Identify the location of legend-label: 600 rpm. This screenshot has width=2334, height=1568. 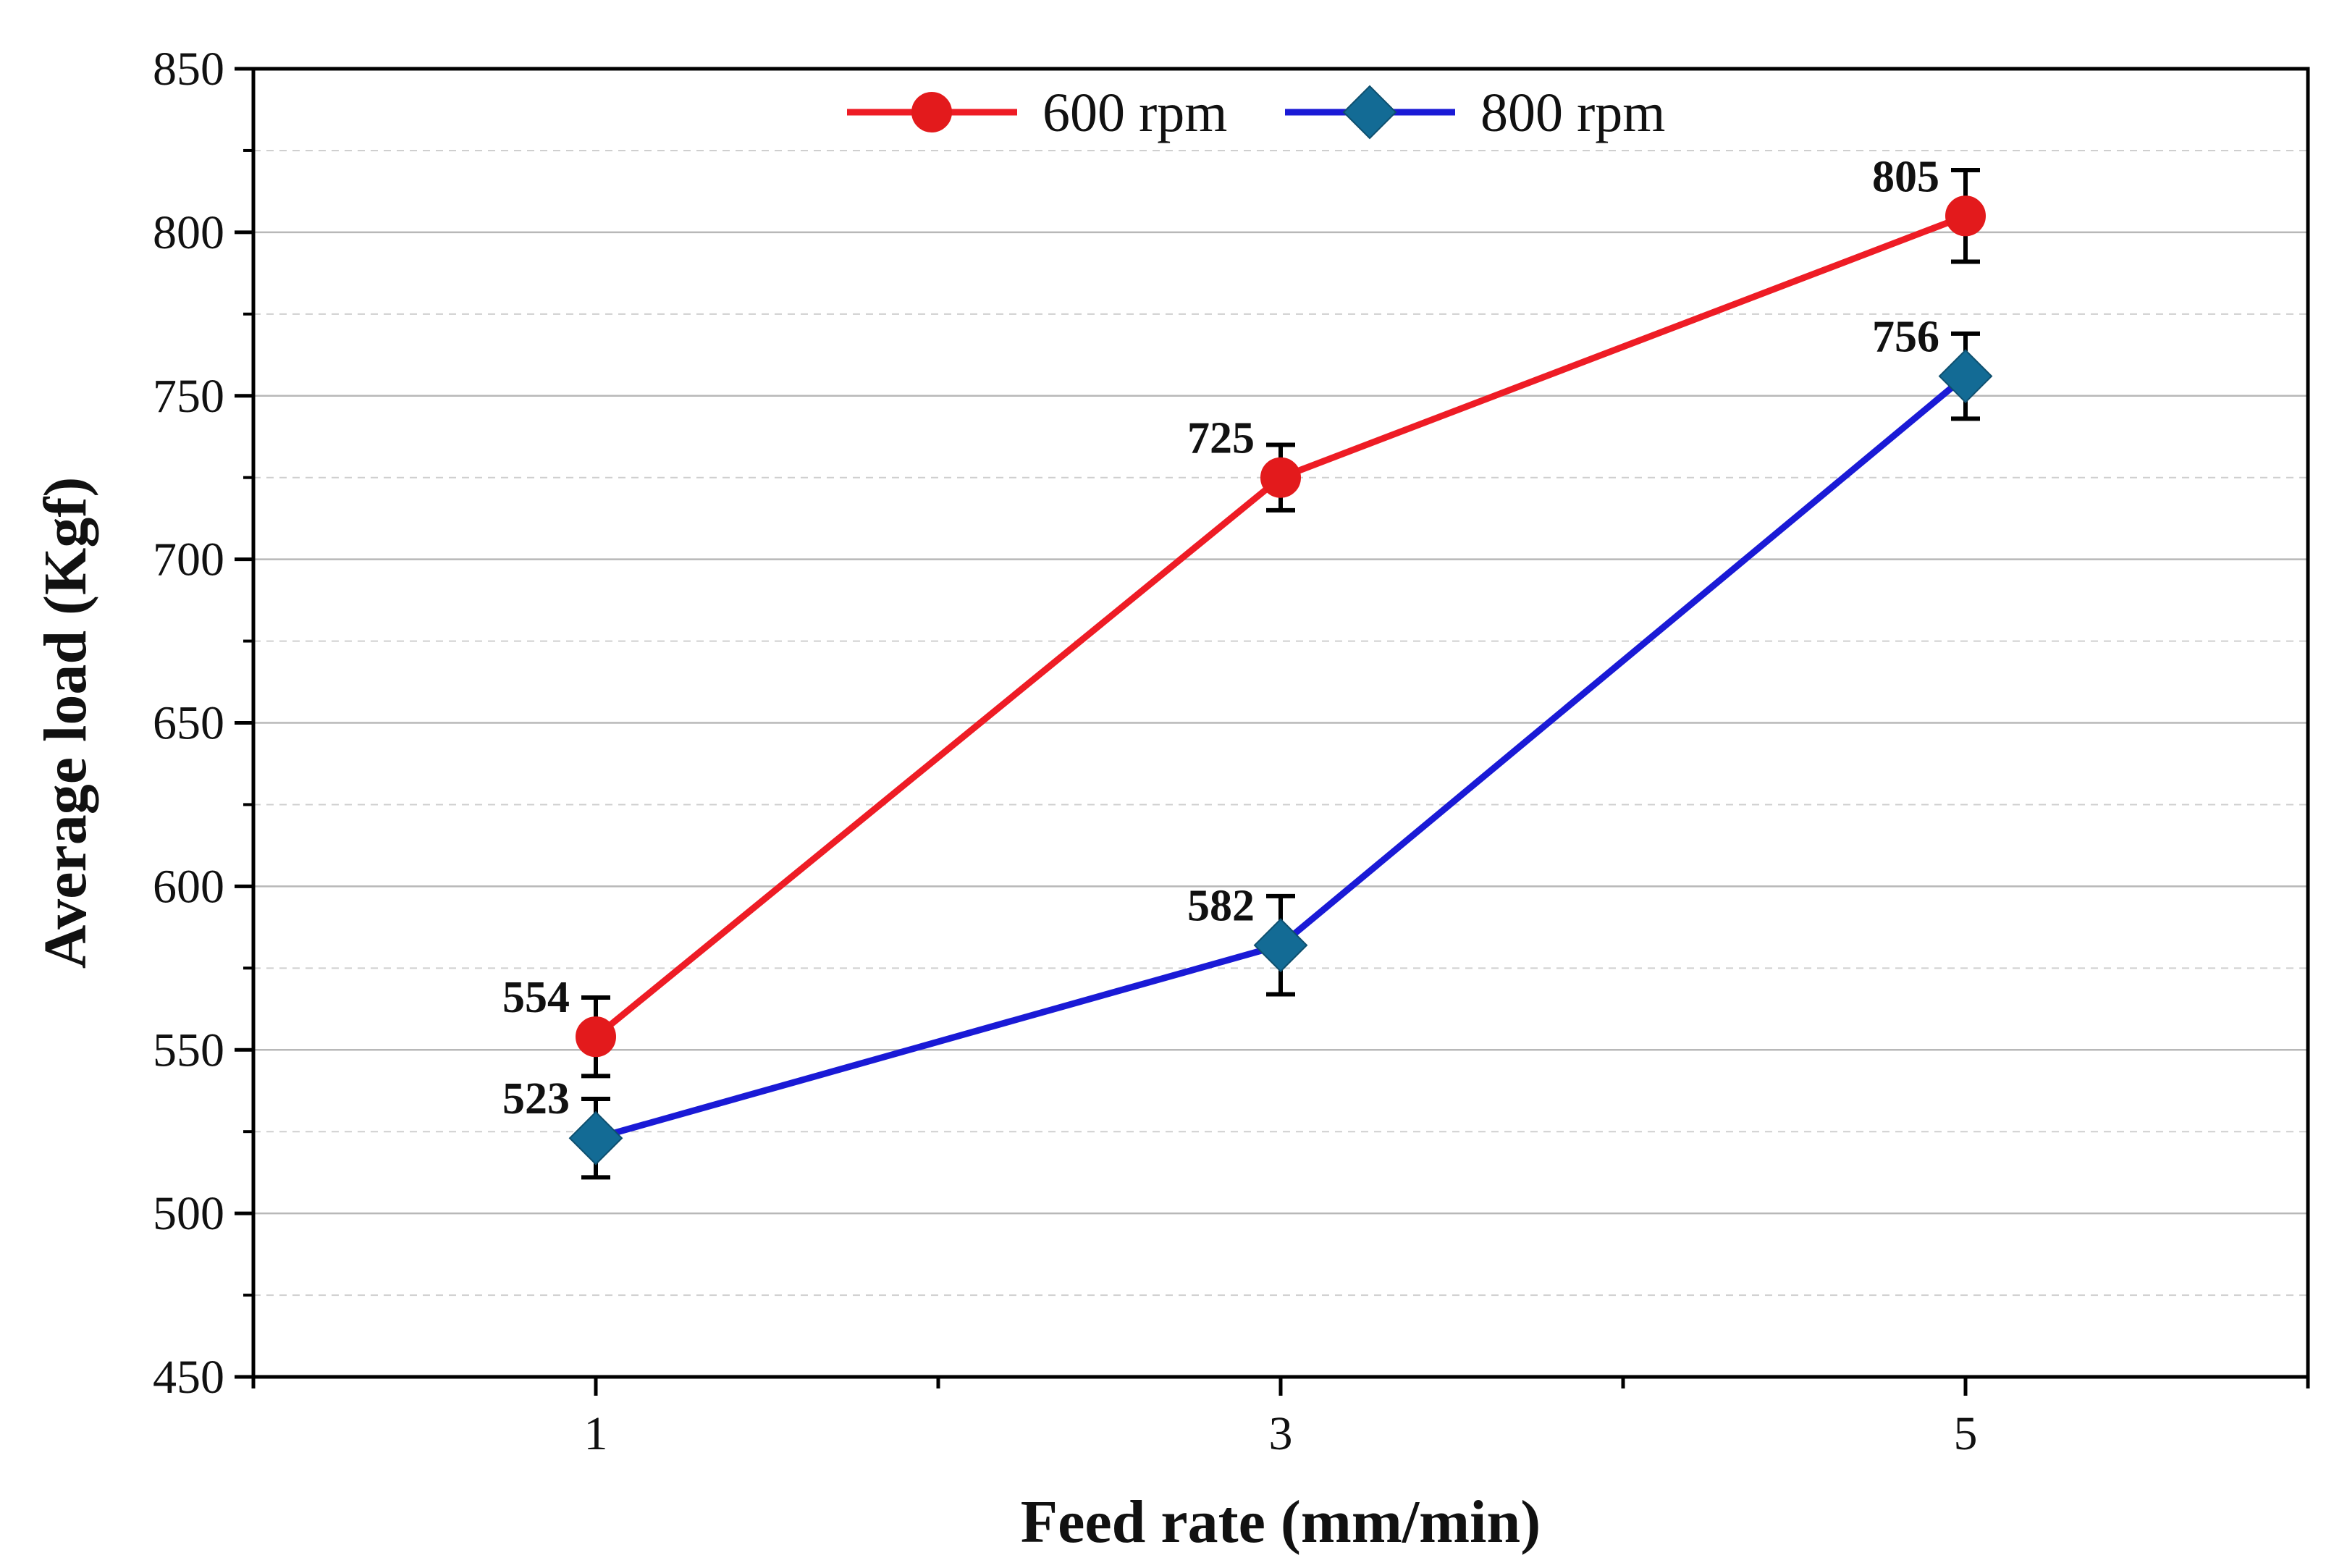
(1134, 113).